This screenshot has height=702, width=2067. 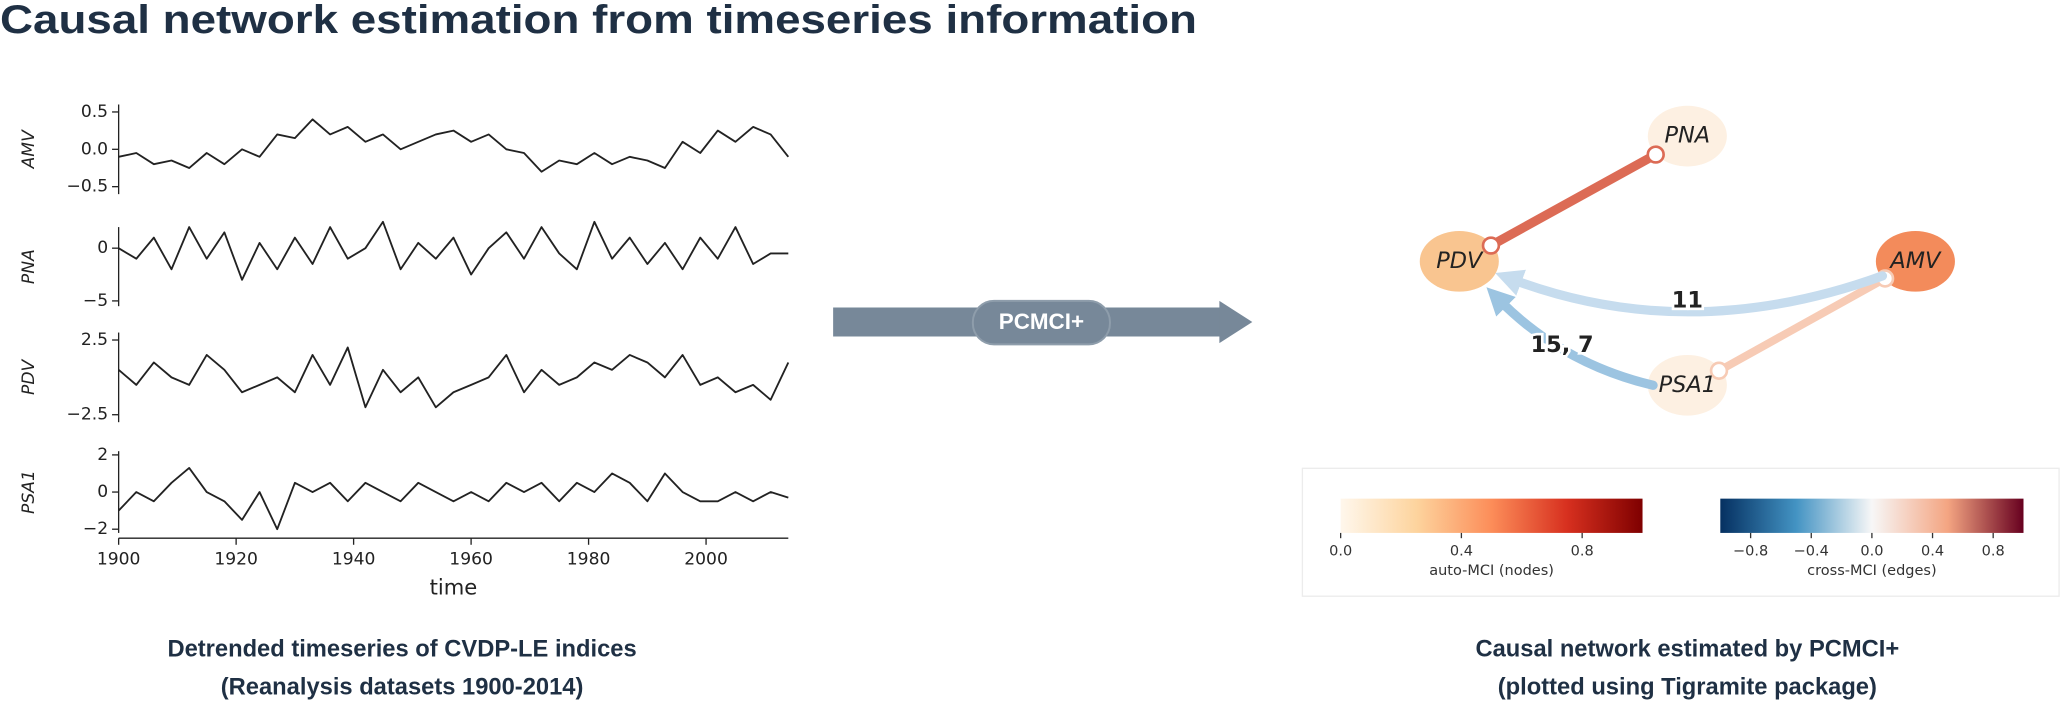 What do you see at coordinates (1871, 571) in the screenshot?
I see `colorbar-label: cross-MCI (edges)` at bounding box center [1871, 571].